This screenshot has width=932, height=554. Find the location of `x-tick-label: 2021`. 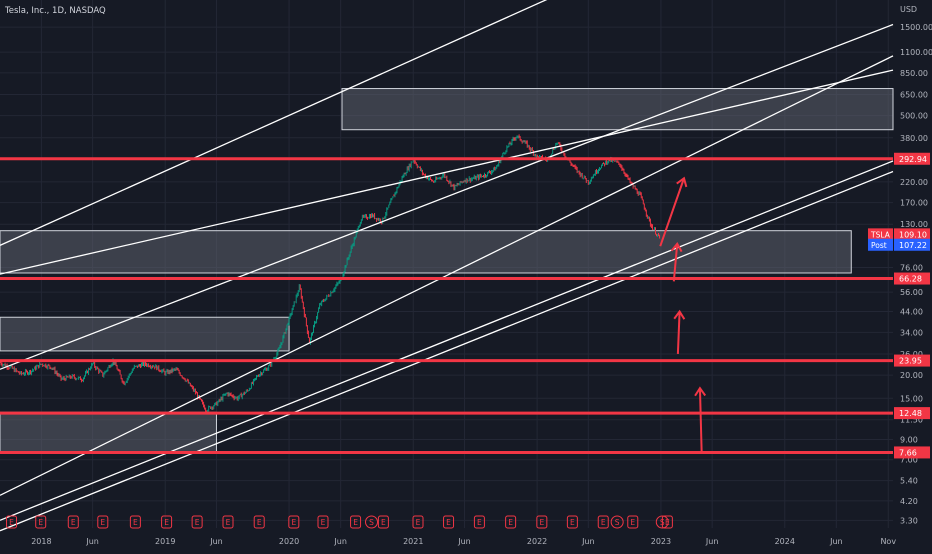

x-tick-label: 2021 is located at coordinates (413, 541).